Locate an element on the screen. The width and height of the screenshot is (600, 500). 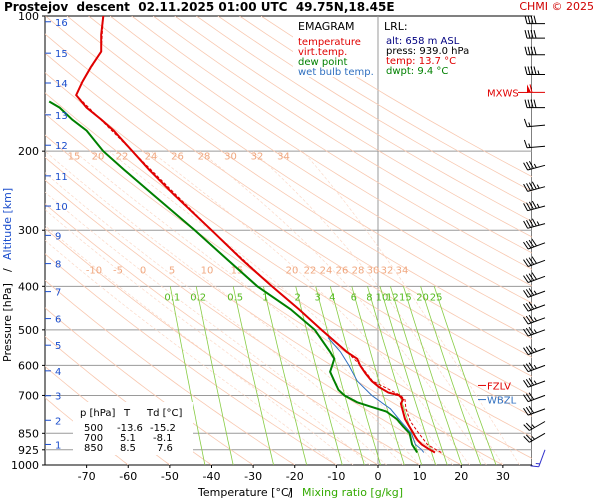
temperature-tick-label: 20 is located at coordinates (461, 476).